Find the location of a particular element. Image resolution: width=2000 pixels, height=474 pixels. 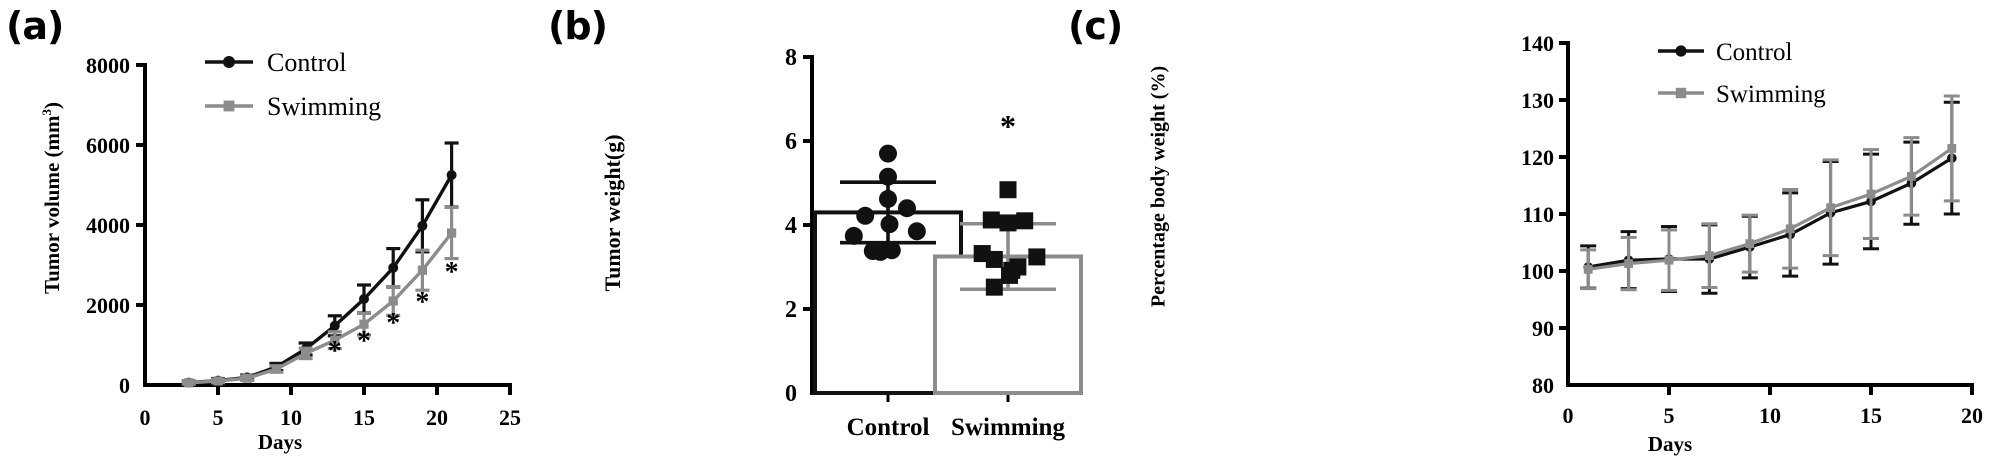

panel-a-xlabel: Days is located at coordinates (280, 442).